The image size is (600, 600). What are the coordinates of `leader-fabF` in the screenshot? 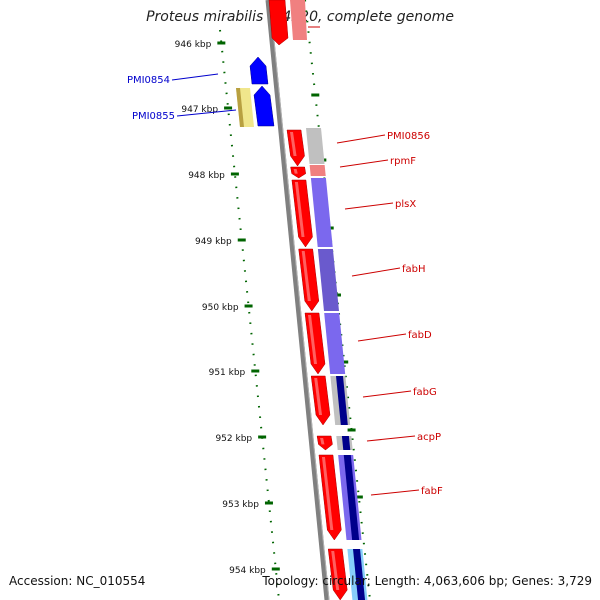 It's located at (395, 492).